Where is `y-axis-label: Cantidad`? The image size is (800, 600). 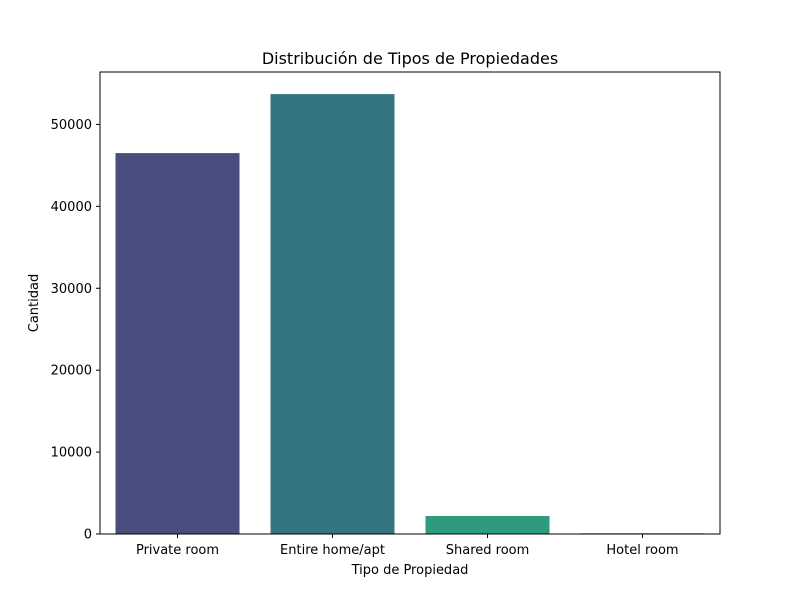
y-axis-label: Cantidad is located at coordinates (34, 303).